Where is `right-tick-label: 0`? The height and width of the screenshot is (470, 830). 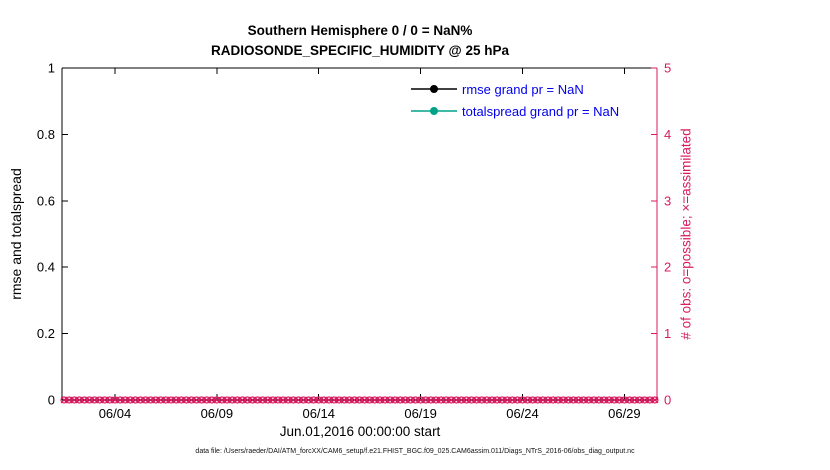
right-tick-label: 0 is located at coordinates (667, 400).